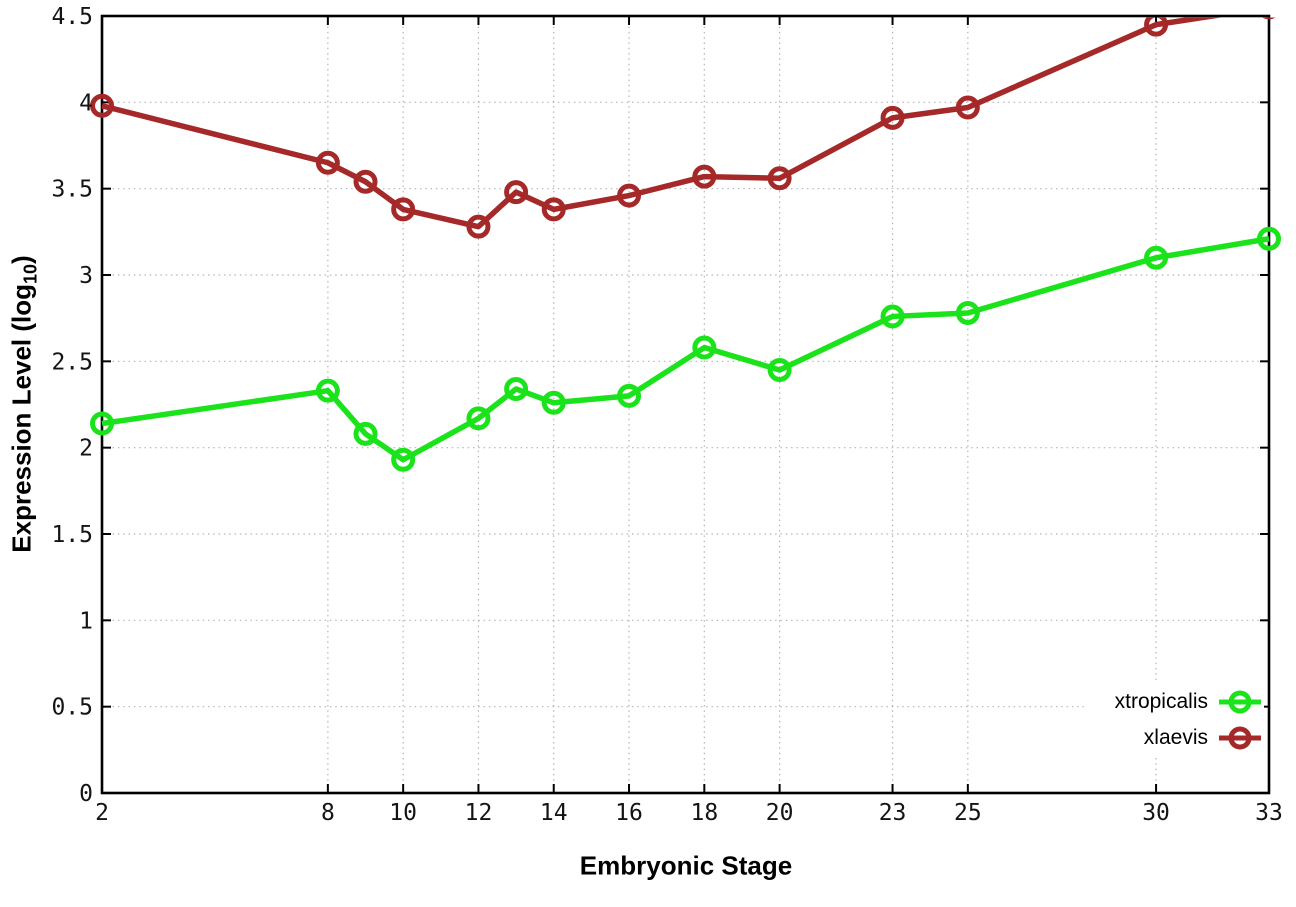 The height and width of the screenshot is (907, 1296). Describe the element at coordinates (21, 418) in the screenshot. I see `y-axis-title-text: Expression Level (log` at that location.